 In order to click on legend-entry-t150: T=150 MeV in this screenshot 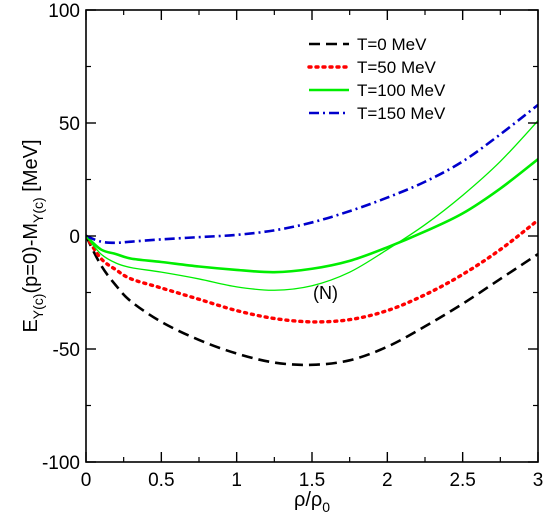, I will do `click(377, 113)`.